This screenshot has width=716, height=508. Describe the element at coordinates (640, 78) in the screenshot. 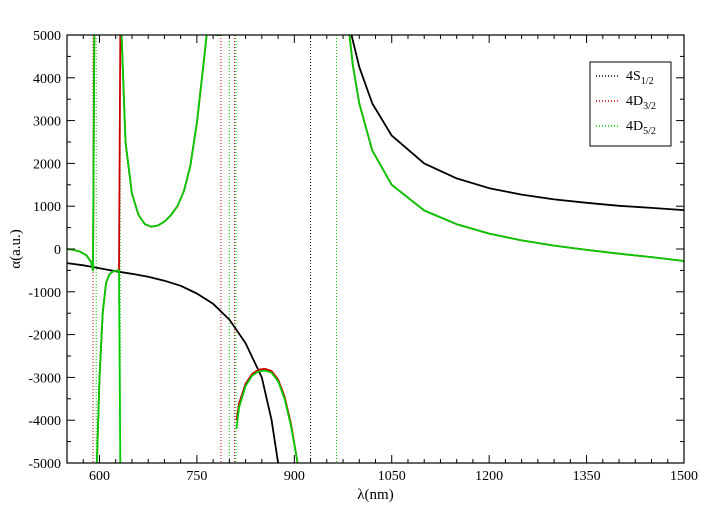

I see `legend-label: 4S1/2` at that location.